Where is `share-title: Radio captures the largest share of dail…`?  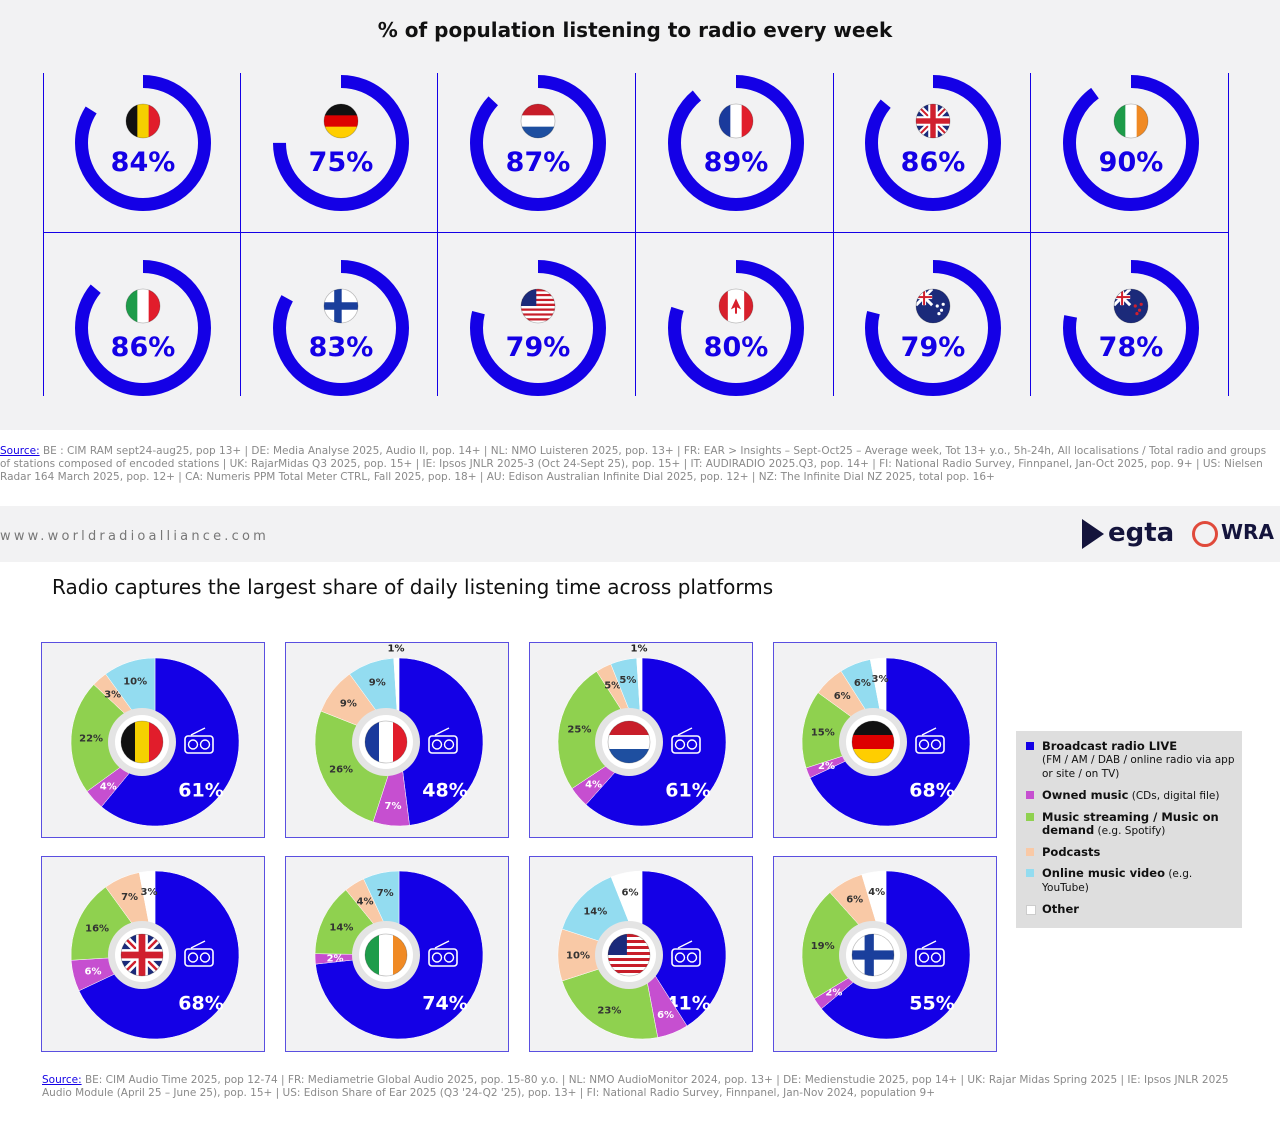 share-title: Radio captures the largest share of dail… is located at coordinates (413, 587).